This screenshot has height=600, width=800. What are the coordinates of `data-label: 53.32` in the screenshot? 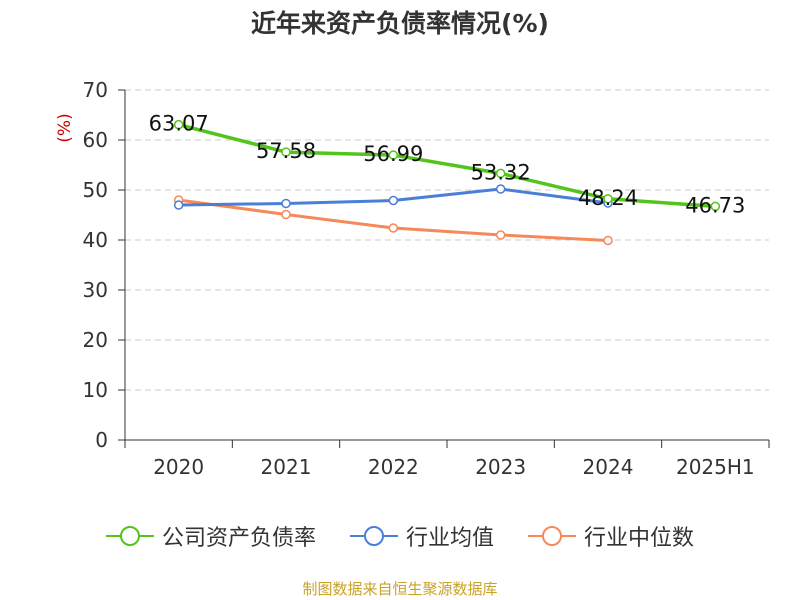 It's located at (501, 172).